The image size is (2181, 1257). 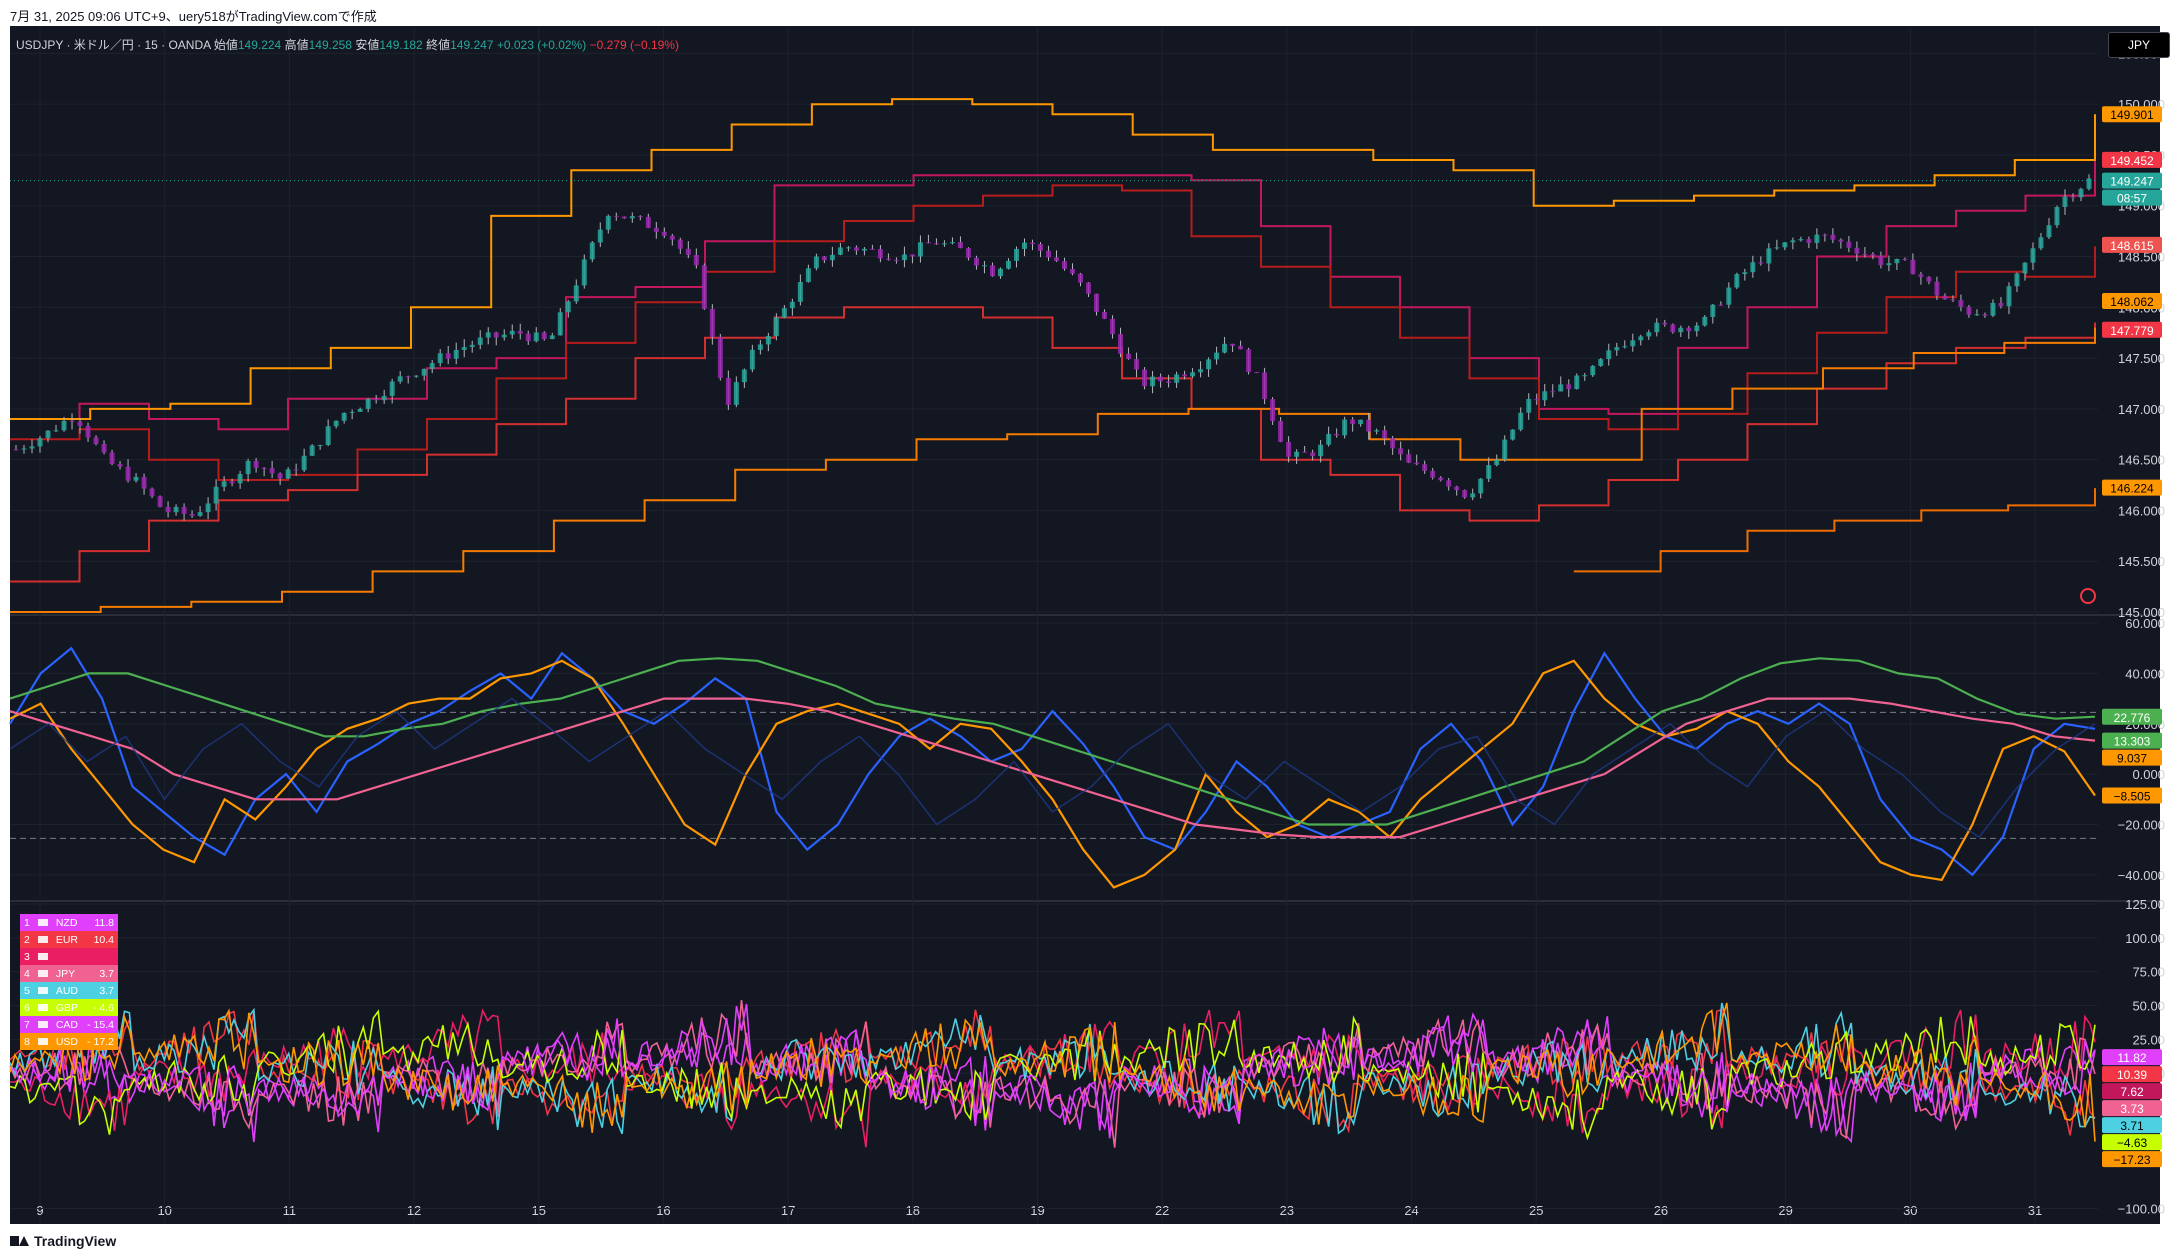 What do you see at coordinates (2132, 115) in the screenshot?
I see `value-tag-label: 149.901` at bounding box center [2132, 115].